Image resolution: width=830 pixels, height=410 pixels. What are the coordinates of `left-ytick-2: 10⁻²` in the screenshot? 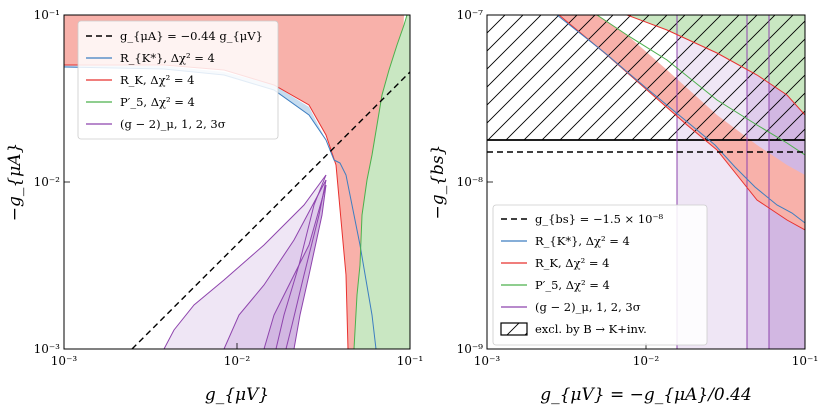 It's located at (47, 182).